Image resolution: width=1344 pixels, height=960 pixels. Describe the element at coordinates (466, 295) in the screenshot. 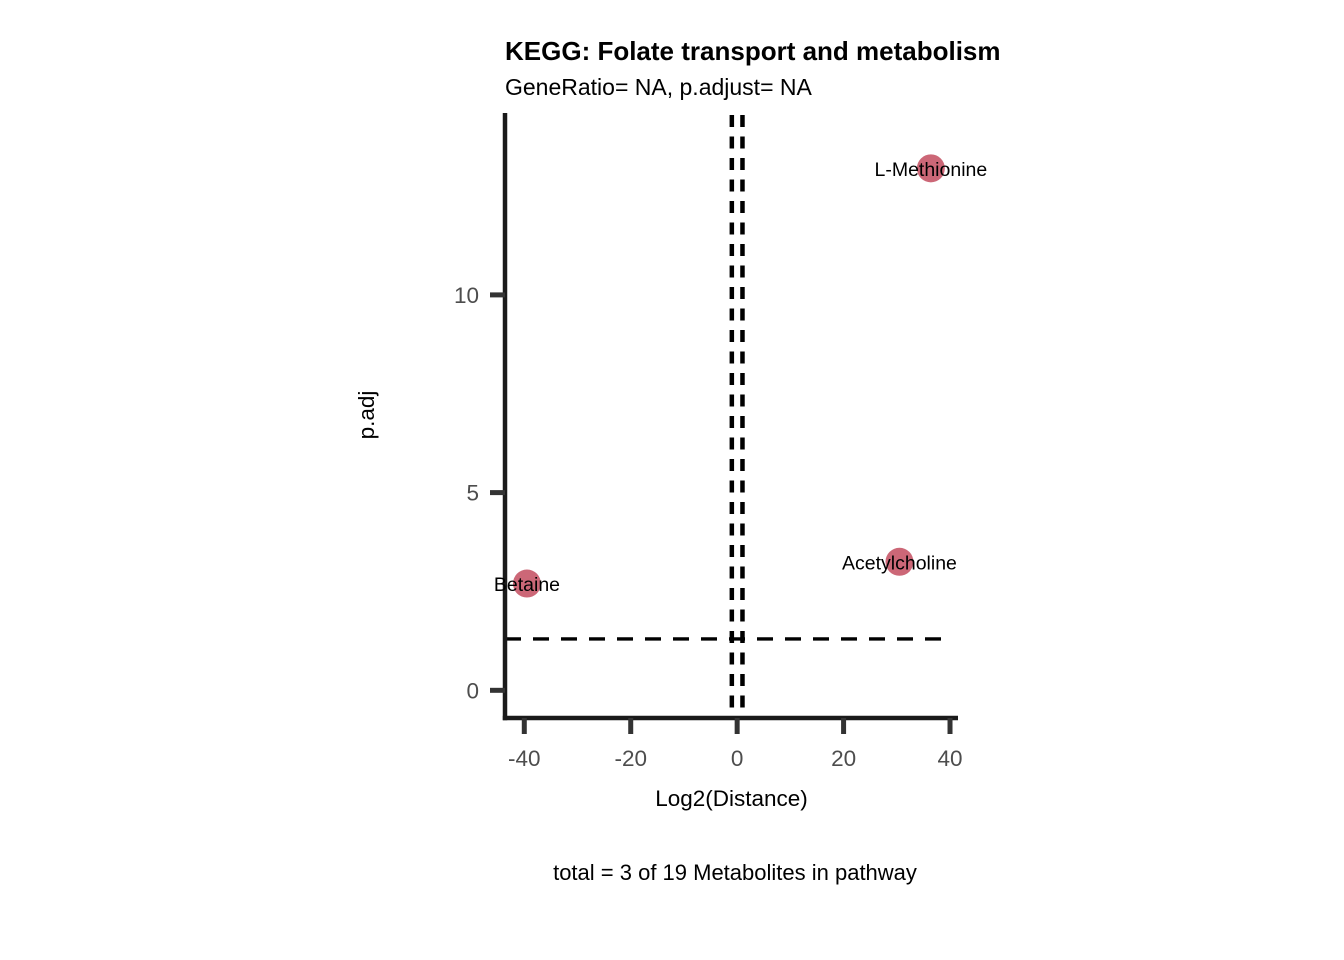

I see `y-tick-label: 10` at that location.